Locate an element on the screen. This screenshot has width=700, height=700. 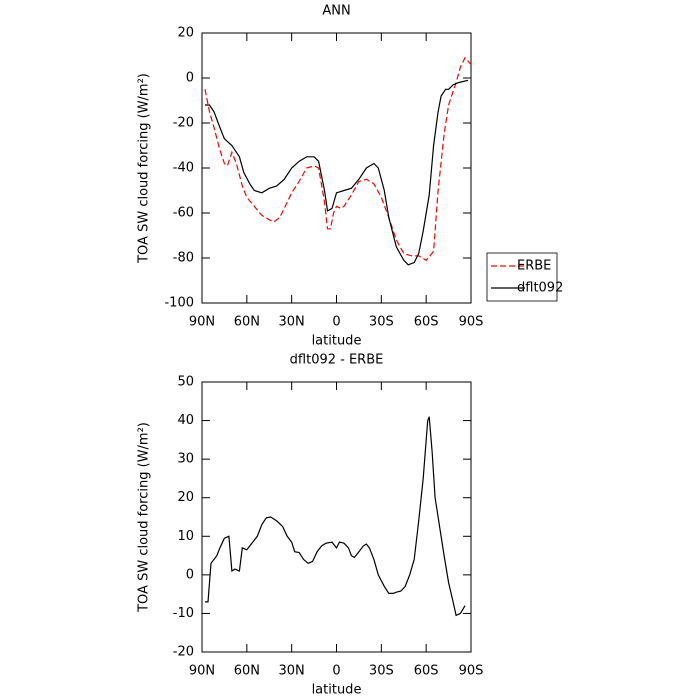
legend-box is located at coordinates (522, 277).